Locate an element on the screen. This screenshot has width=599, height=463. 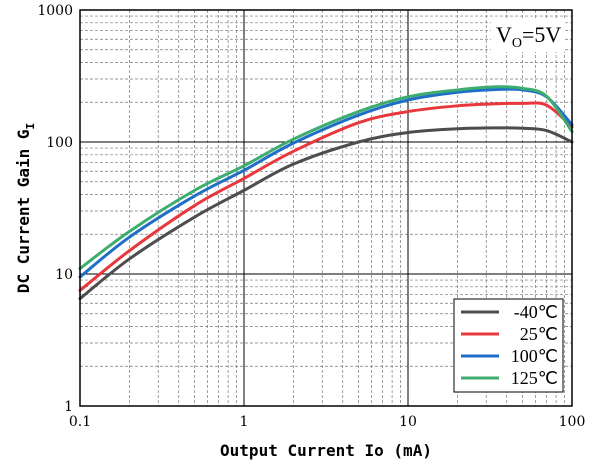
y-tick-label: 100 is located at coordinates (59, 143).